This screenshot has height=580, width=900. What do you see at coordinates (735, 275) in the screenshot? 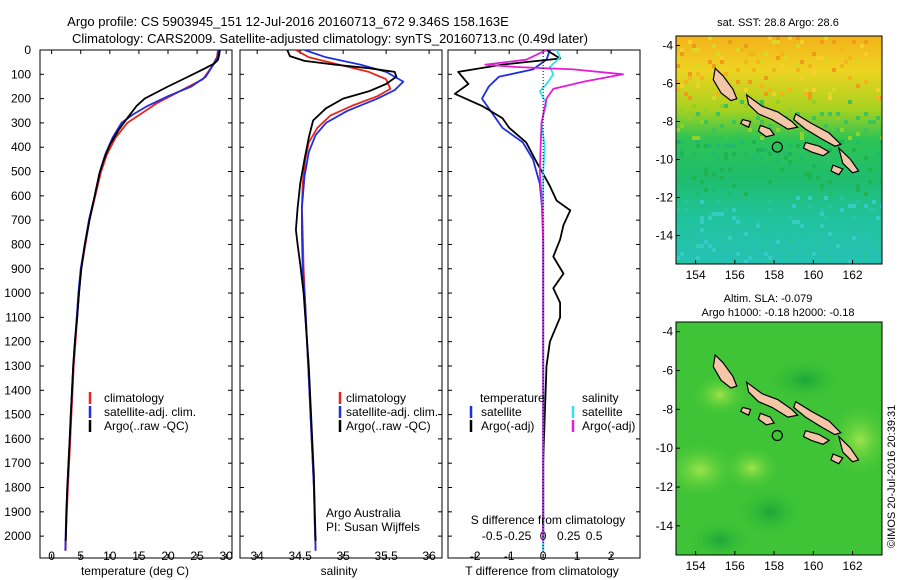
I see `map-x-tick-label: 156` at bounding box center [735, 275].